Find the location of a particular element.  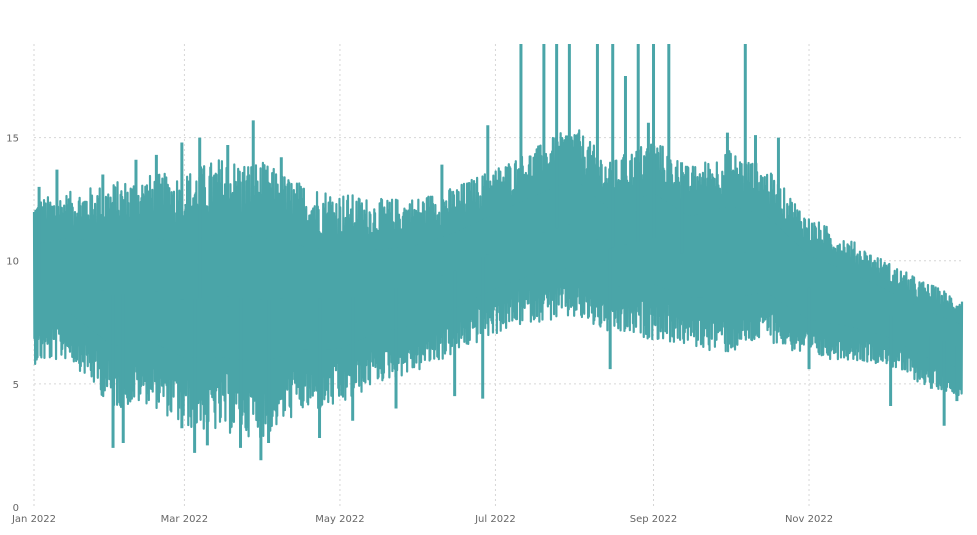

y-tick-label: 15 is located at coordinates (12, 139).